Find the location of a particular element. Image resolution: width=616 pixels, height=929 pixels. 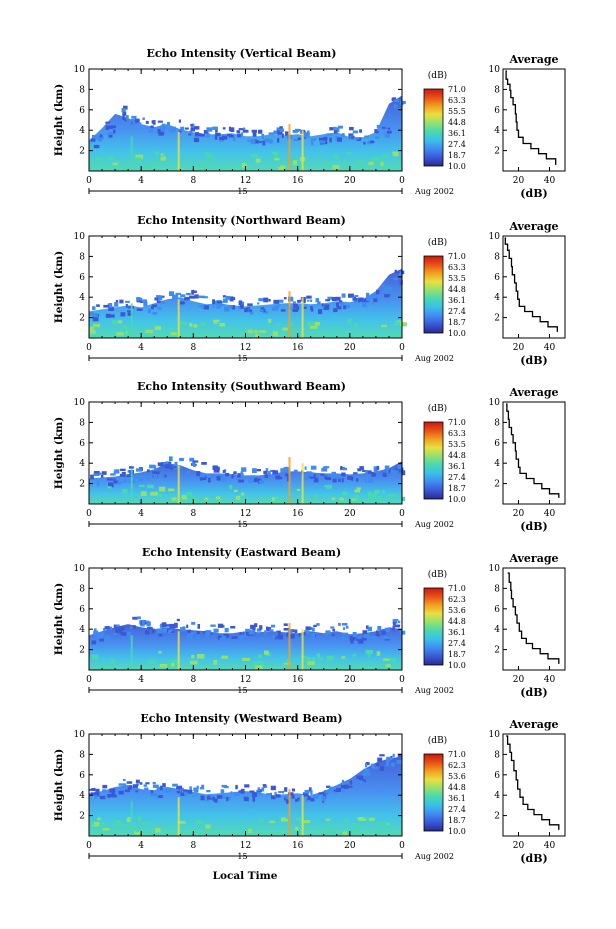

average-title: Average is located at coordinates (533, 724).